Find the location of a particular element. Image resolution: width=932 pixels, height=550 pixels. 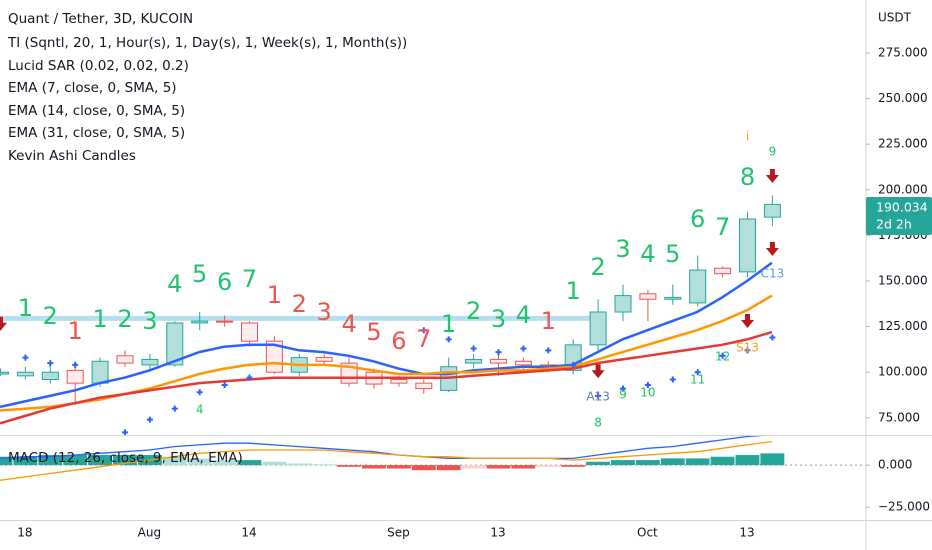

macd-title: MACD (12, 26, close, 9, EMA, EMA) is located at coordinates (125, 458).